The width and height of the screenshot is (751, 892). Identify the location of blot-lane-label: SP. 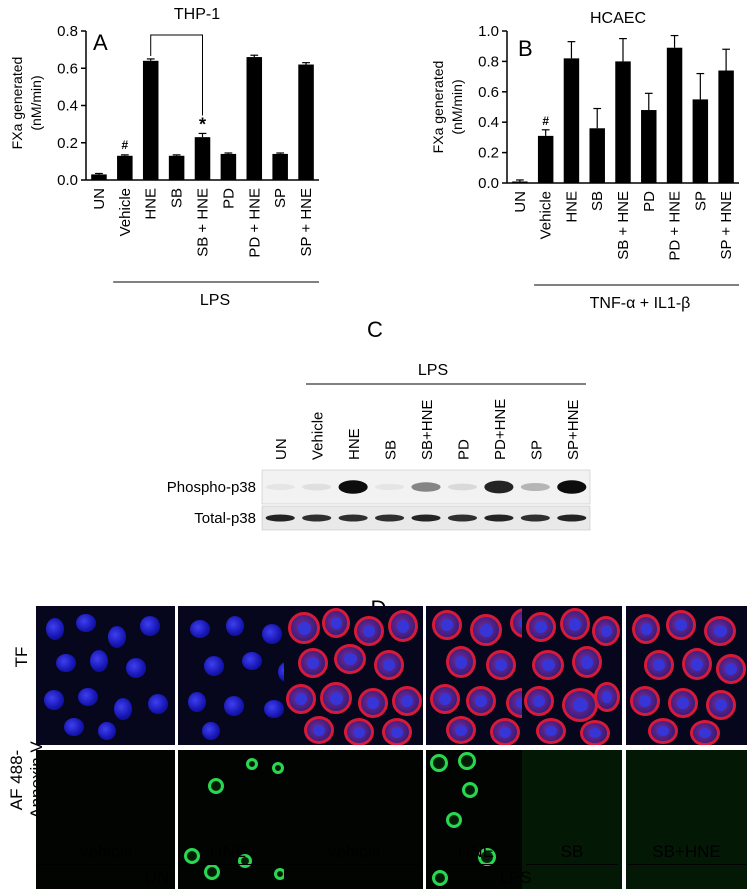
(536, 450).